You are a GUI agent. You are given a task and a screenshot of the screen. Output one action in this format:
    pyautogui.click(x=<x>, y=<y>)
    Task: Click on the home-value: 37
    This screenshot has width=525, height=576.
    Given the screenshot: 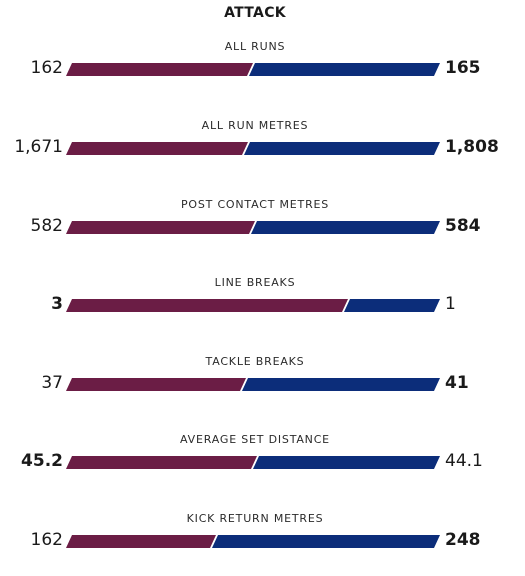 What is the action you would take?
    pyautogui.click(x=52, y=383)
    